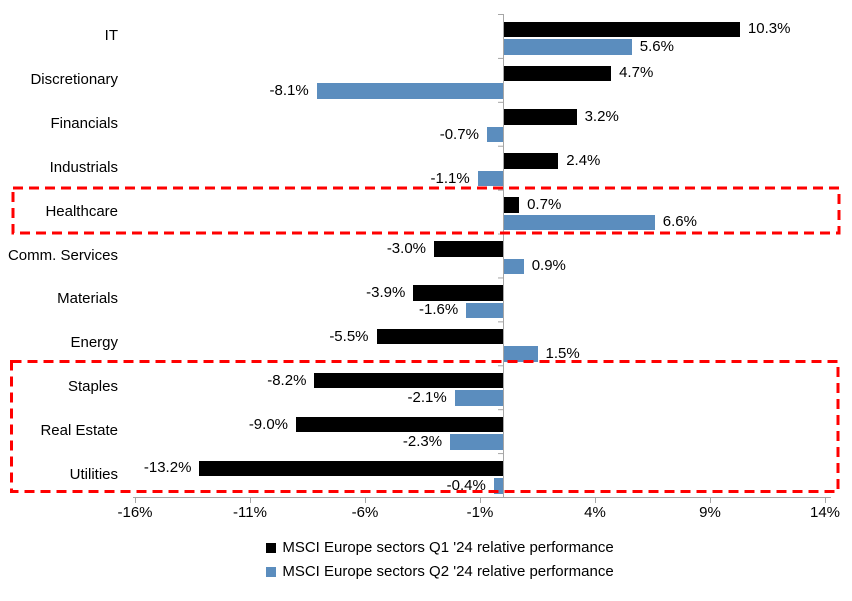 Image resolution: width=852 pixels, height=601 pixels. What do you see at coordinates (476, 442) in the screenshot?
I see `bar-q2-real-estate` at bounding box center [476, 442].